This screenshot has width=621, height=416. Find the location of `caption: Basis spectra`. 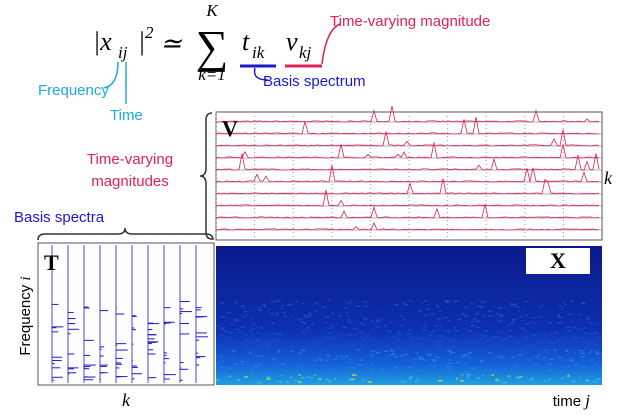

caption: Basis spectra is located at coordinates (59, 217).